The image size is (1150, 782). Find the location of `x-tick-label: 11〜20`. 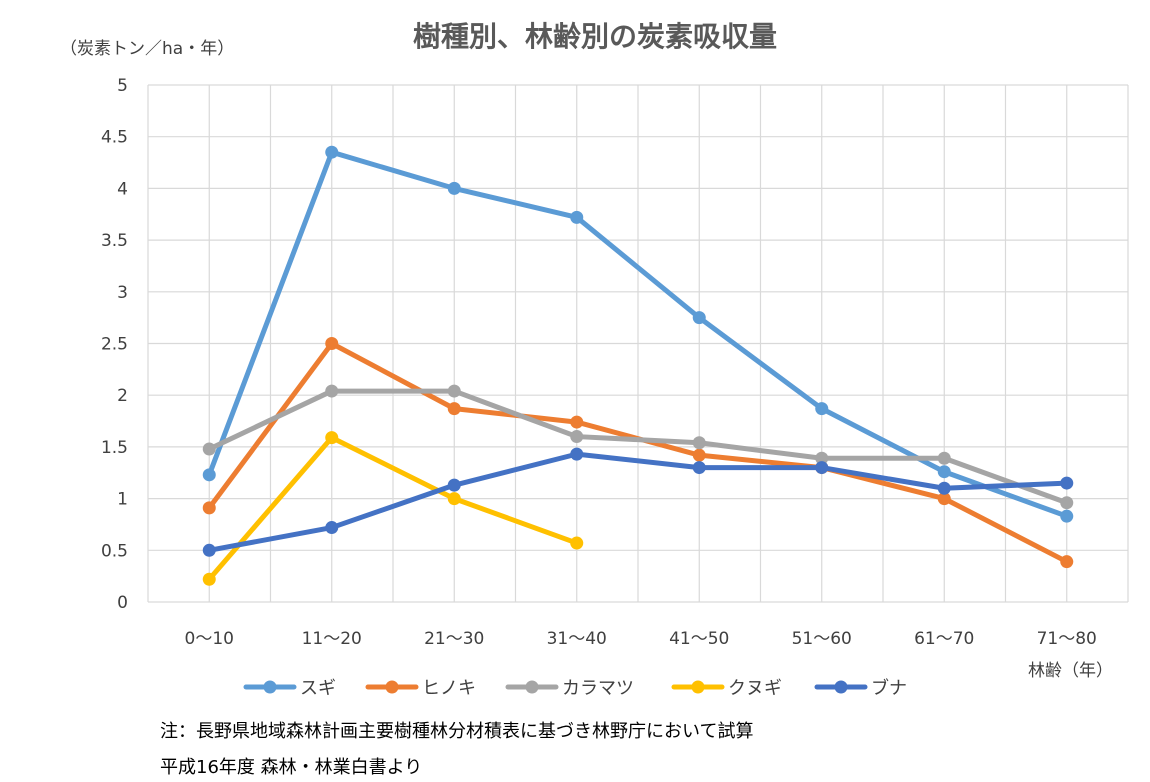

x-tick-label: 11〜20 is located at coordinates (332, 639).